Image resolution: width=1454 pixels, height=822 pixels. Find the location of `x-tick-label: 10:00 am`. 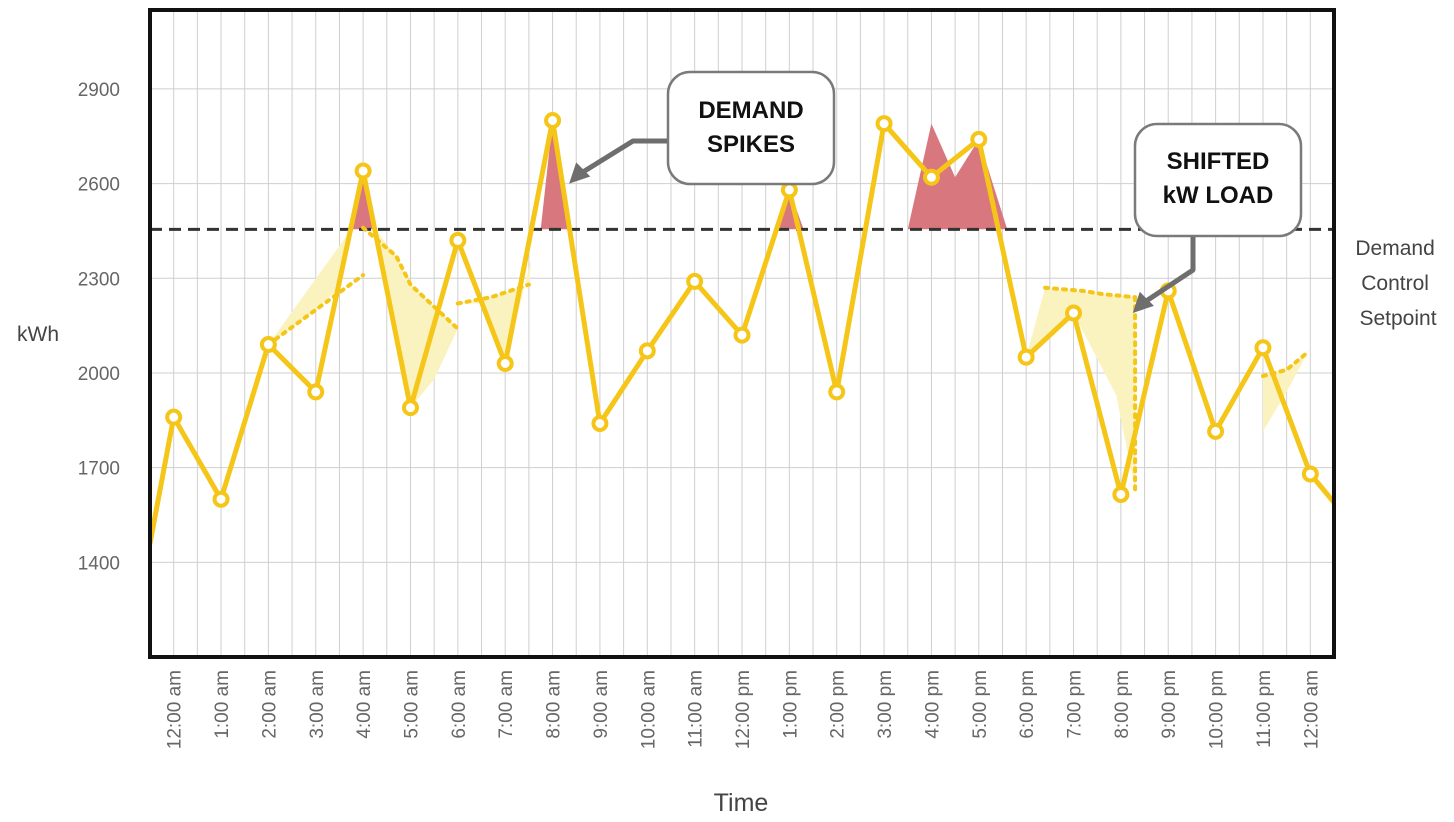

x-tick-label: 10:00 am is located at coordinates (648, 709).